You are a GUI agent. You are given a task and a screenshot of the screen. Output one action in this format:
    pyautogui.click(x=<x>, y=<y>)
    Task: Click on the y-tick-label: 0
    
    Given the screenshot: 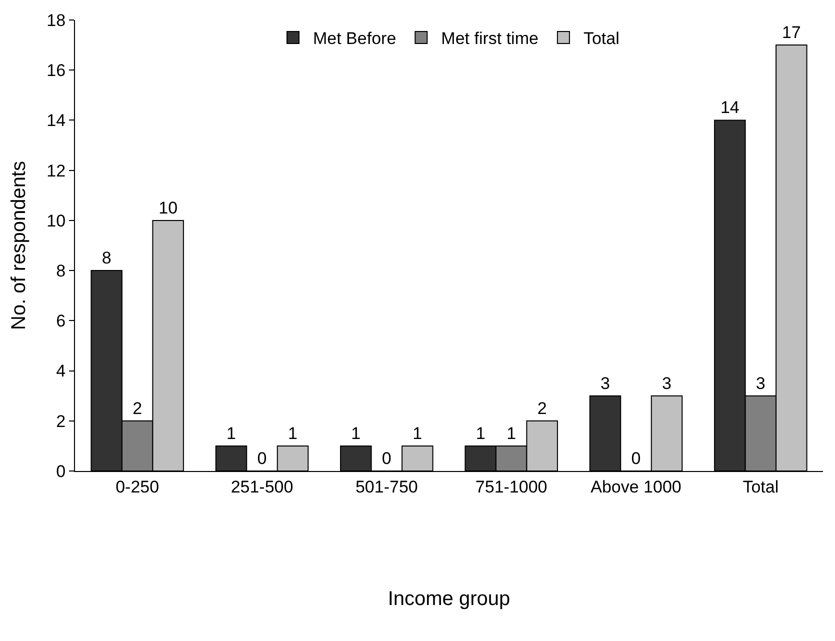 What is the action you would take?
    pyautogui.click(x=61, y=471)
    